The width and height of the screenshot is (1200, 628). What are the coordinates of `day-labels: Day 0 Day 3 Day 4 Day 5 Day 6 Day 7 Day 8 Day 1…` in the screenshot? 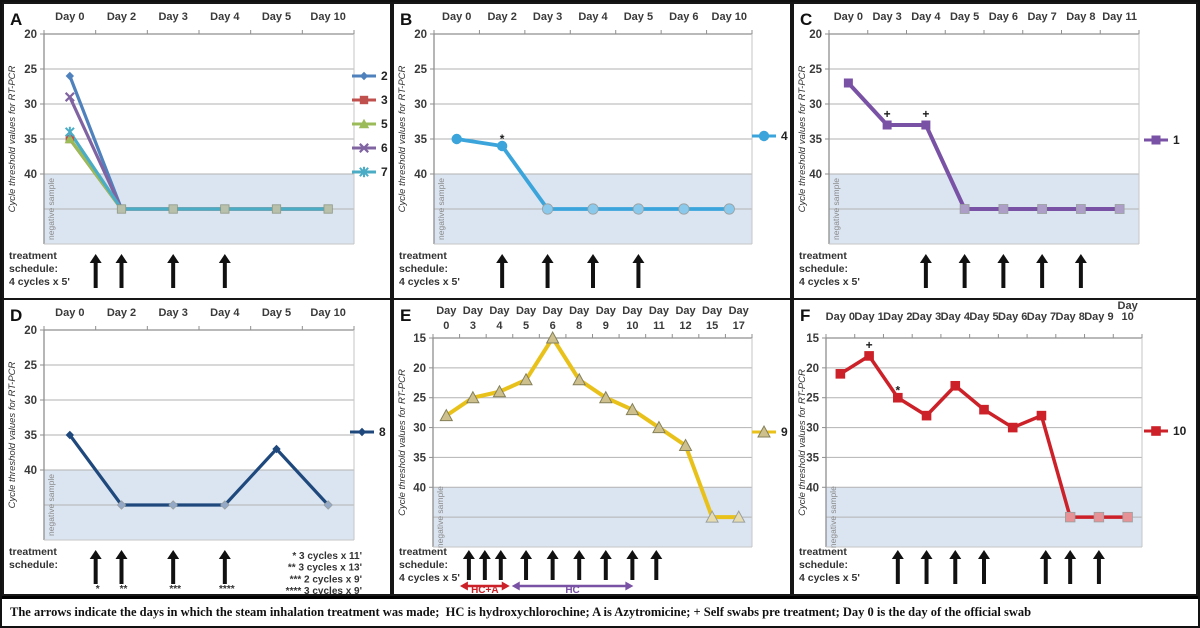 It's located at (985, 17).